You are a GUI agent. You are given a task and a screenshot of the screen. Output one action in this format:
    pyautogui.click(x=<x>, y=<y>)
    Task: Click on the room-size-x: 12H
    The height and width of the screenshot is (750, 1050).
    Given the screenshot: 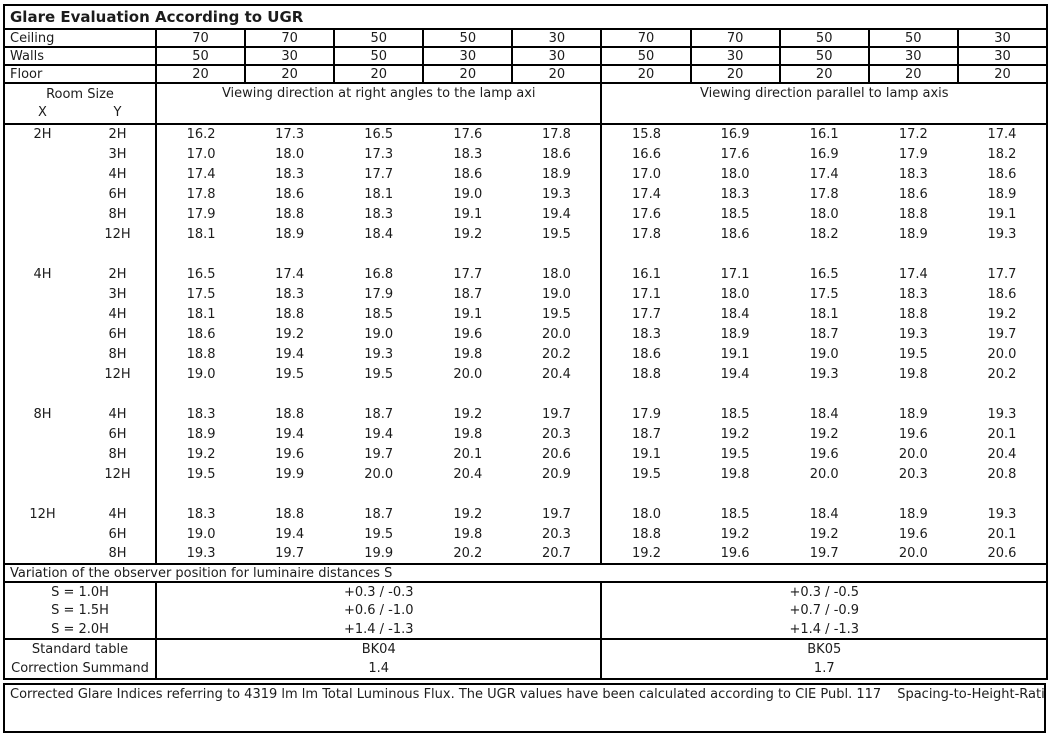 What is the action you would take?
    pyautogui.click(x=42, y=514)
    